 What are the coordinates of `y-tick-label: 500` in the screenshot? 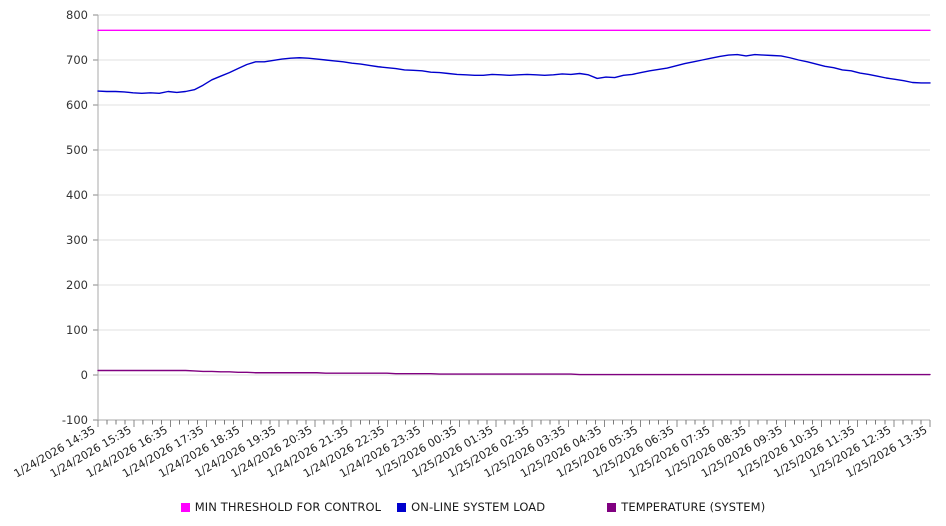 It's located at (77, 150).